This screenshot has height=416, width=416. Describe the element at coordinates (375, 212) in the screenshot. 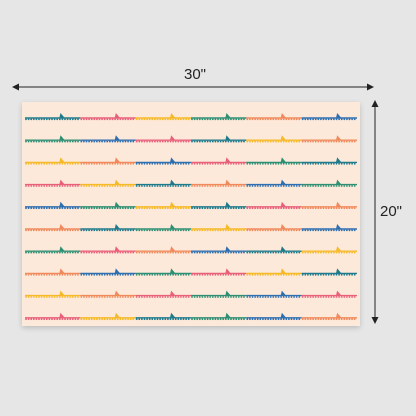

I see `height-dimension-arrow` at that location.